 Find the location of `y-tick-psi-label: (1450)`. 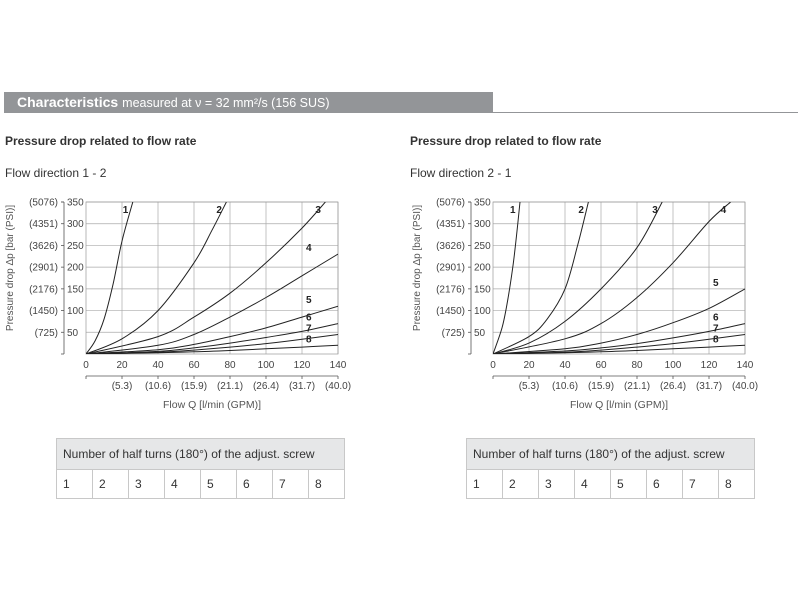

y-tick-psi-label: (1450) is located at coordinates (450, 311).